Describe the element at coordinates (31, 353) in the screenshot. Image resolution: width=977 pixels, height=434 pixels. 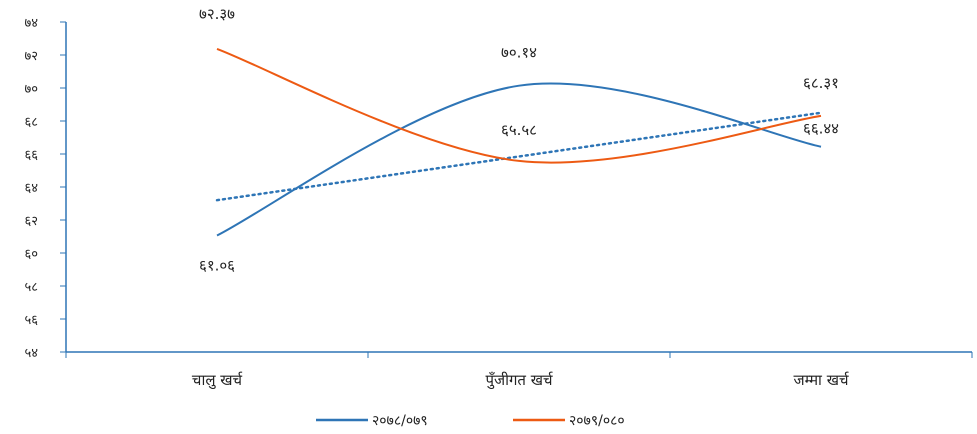
I see `y-tick-label: ५४` at that location.